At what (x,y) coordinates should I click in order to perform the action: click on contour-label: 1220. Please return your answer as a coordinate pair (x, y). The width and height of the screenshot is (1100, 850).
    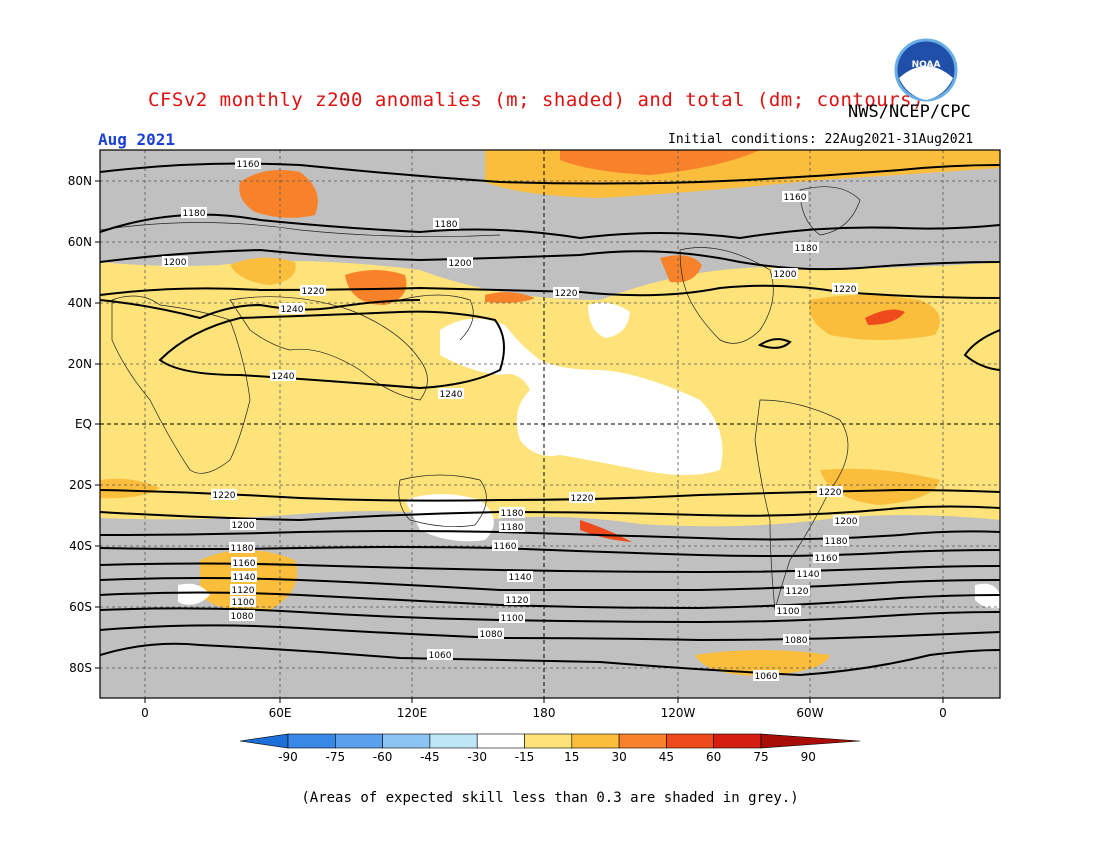
    Looking at the image, I should click on (224, 495).